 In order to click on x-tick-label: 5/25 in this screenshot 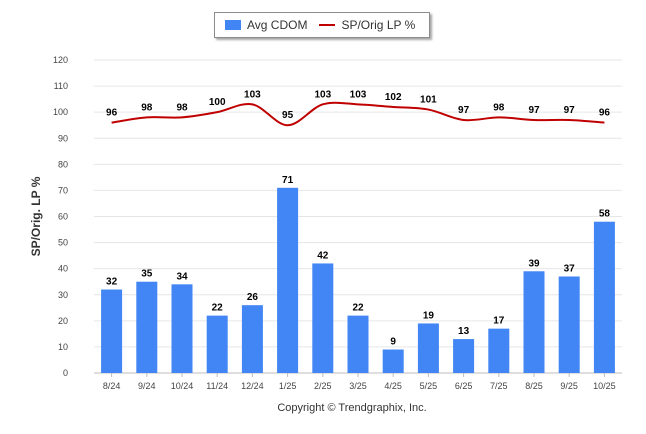, I will do `click(429, 386)`.